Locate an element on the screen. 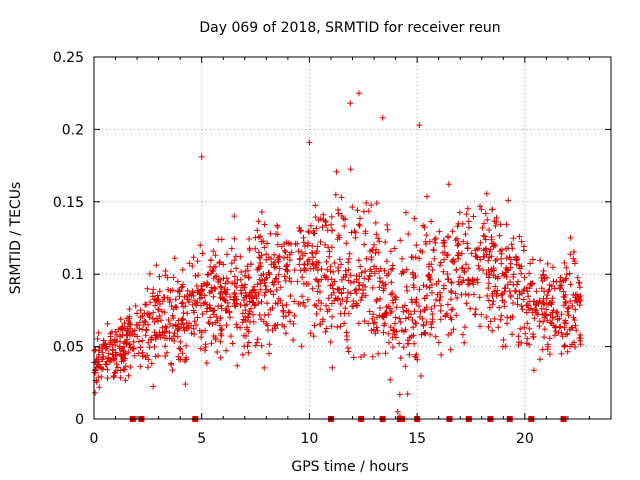 Image resolution: width=640 pixels, height=480 pixels. y-tick-label: 0.05 is located at coordinates (68, 348).